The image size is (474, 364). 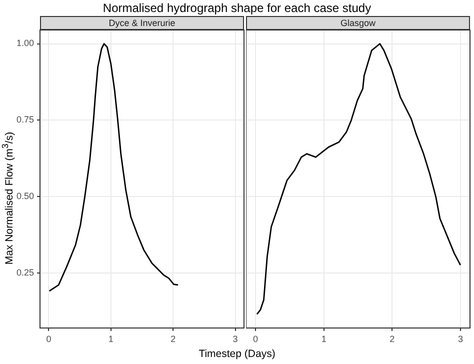 I want to click on y-tick-label: 1.00, so click(x=25, y=43).